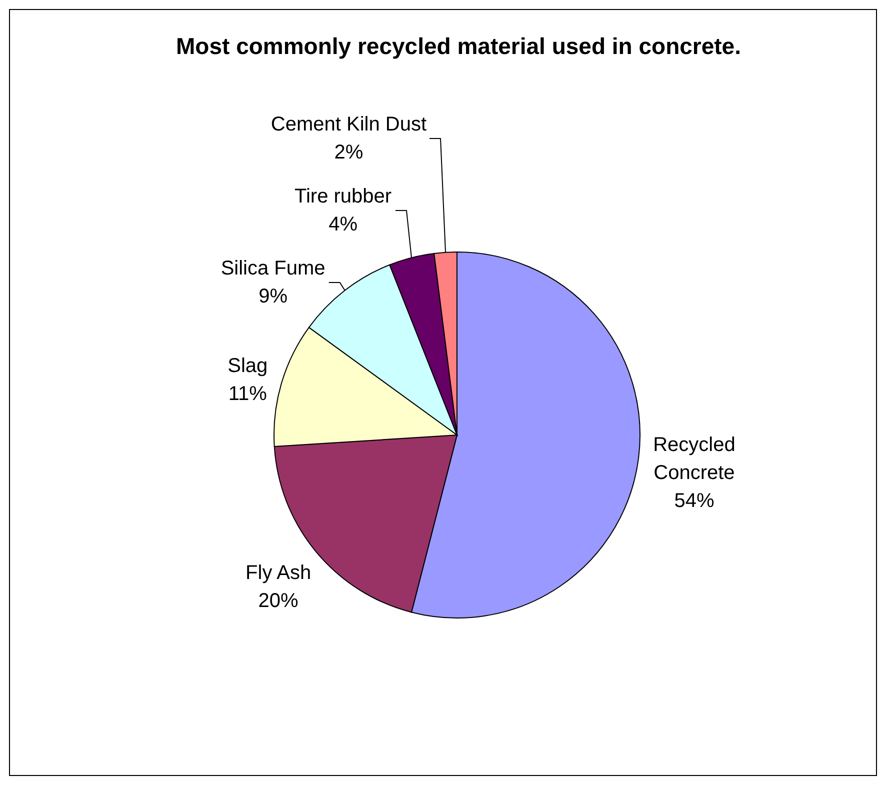  Describe the element at coordinates (279, 573) in the screenshot. I see `slice-label: Fly Ash` at that location.